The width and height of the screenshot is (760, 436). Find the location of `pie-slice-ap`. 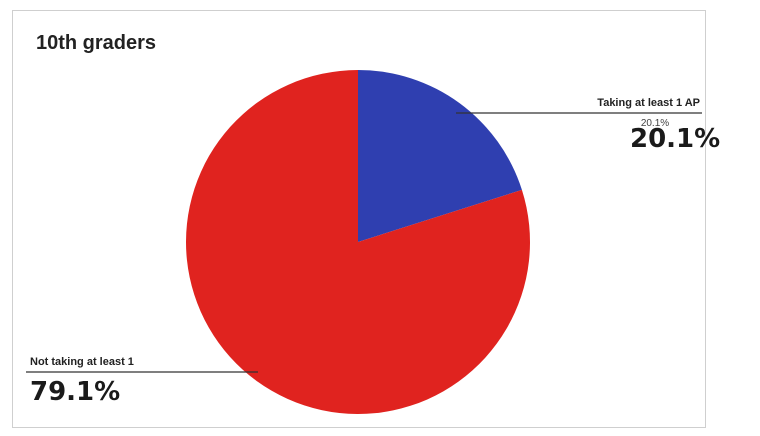

pie-slice-ap is located at coordinates (440, 156).